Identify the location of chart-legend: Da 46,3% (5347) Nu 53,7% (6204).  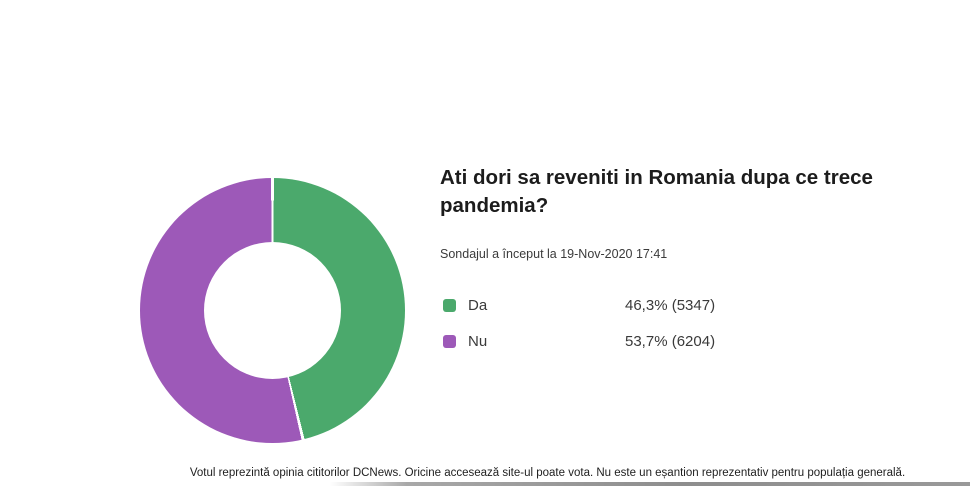
(579, 333).